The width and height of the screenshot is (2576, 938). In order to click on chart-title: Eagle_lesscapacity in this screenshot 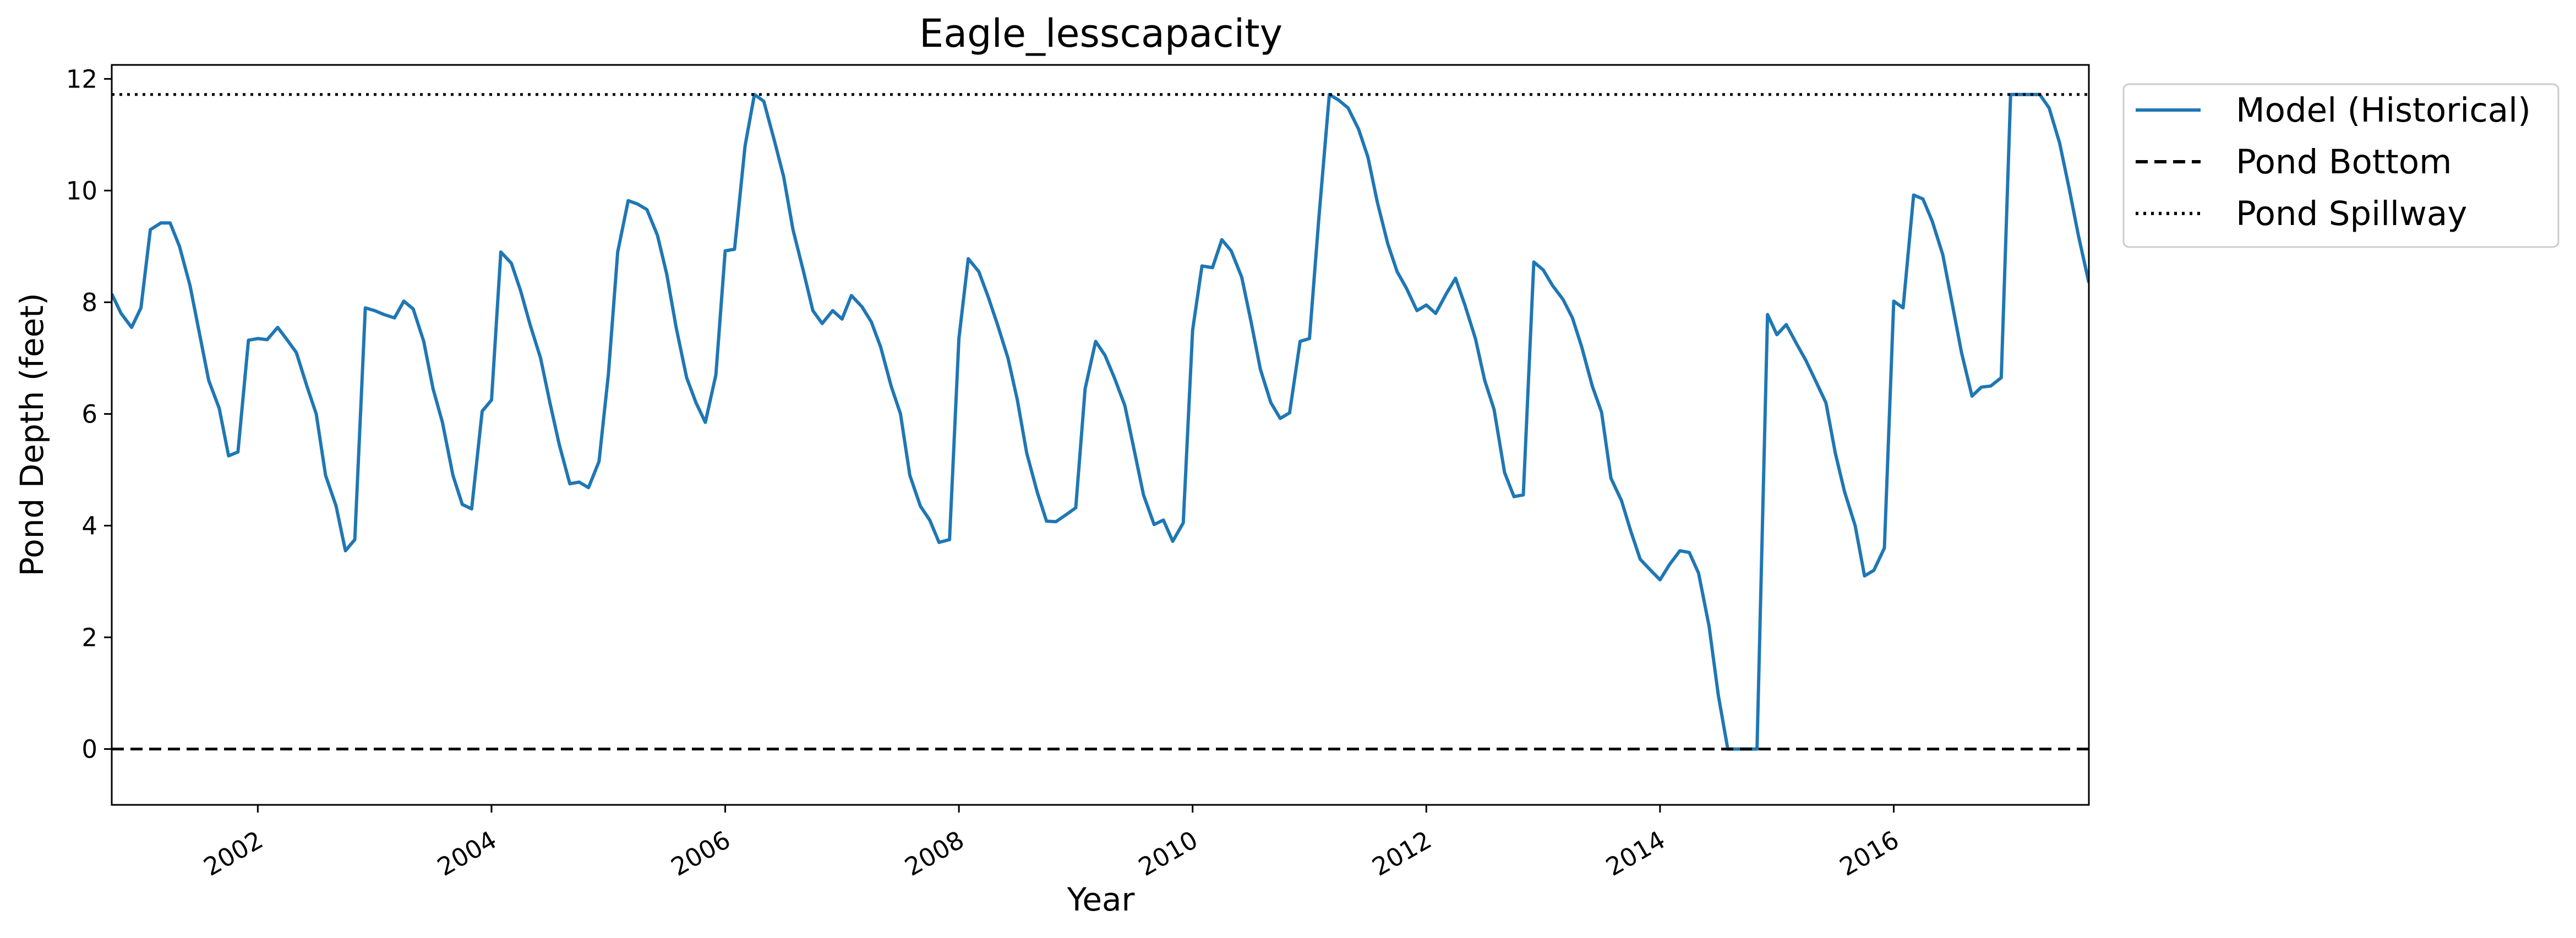, I will do `click(1100, 33)`.